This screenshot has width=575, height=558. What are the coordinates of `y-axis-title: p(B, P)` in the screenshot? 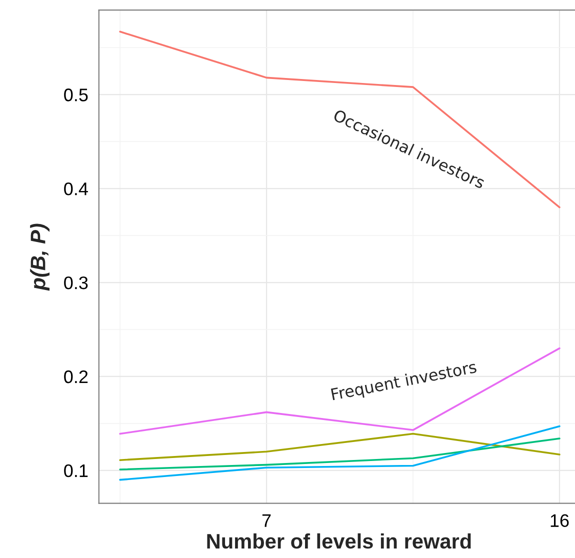 It's located at (40, 257).